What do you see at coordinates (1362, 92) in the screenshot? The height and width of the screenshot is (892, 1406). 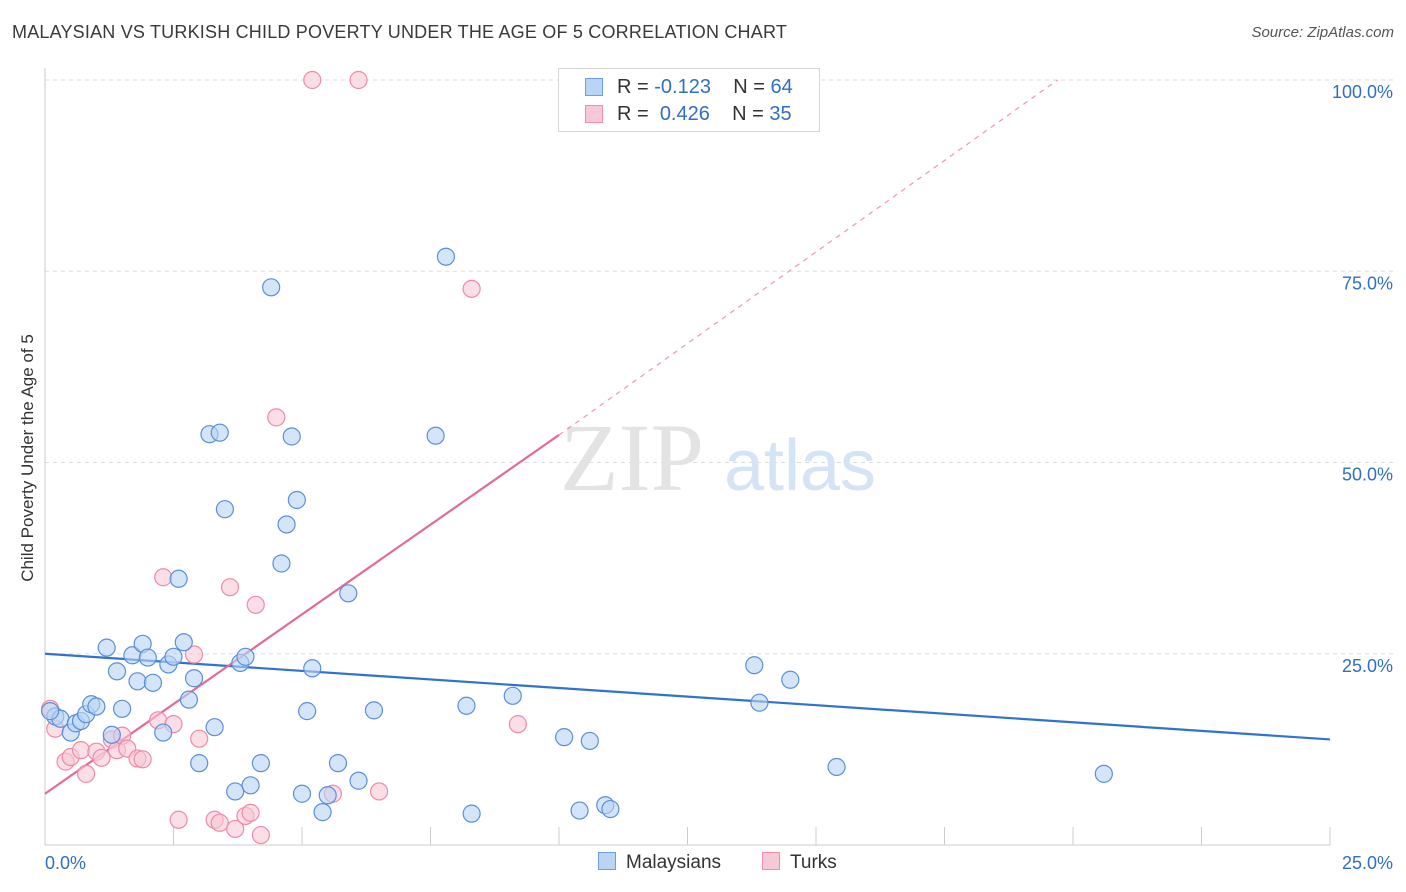 I see `y-tick-label: 100.0%` at bounding box center [1362, 92].